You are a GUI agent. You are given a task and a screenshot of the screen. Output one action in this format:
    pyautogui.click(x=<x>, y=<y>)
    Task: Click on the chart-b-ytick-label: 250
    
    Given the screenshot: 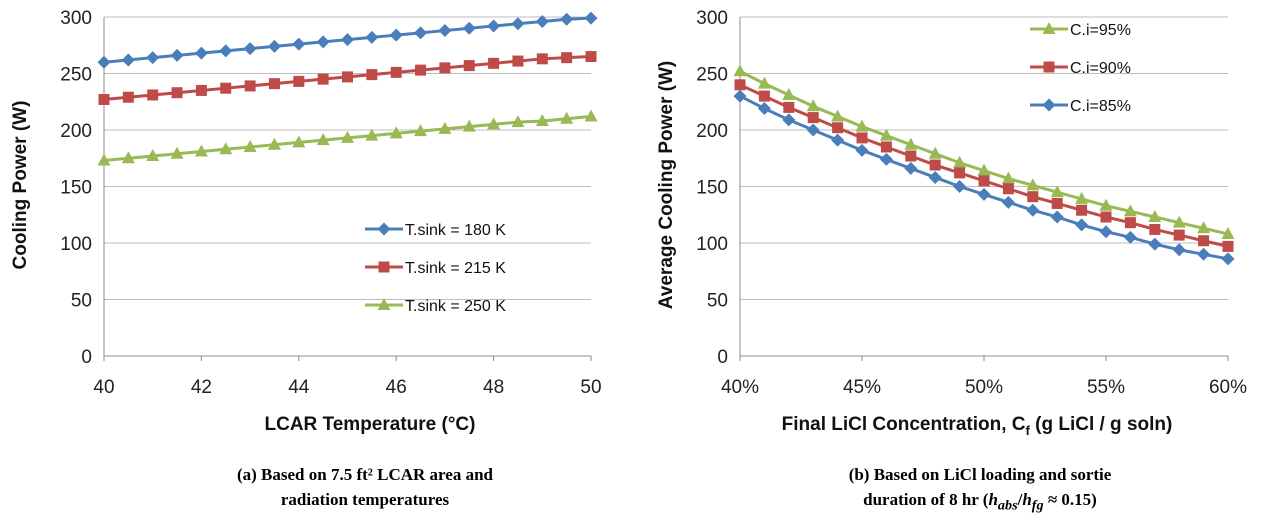 What is the action you would take?
    pyautogui.click(x=712, y=75)
    